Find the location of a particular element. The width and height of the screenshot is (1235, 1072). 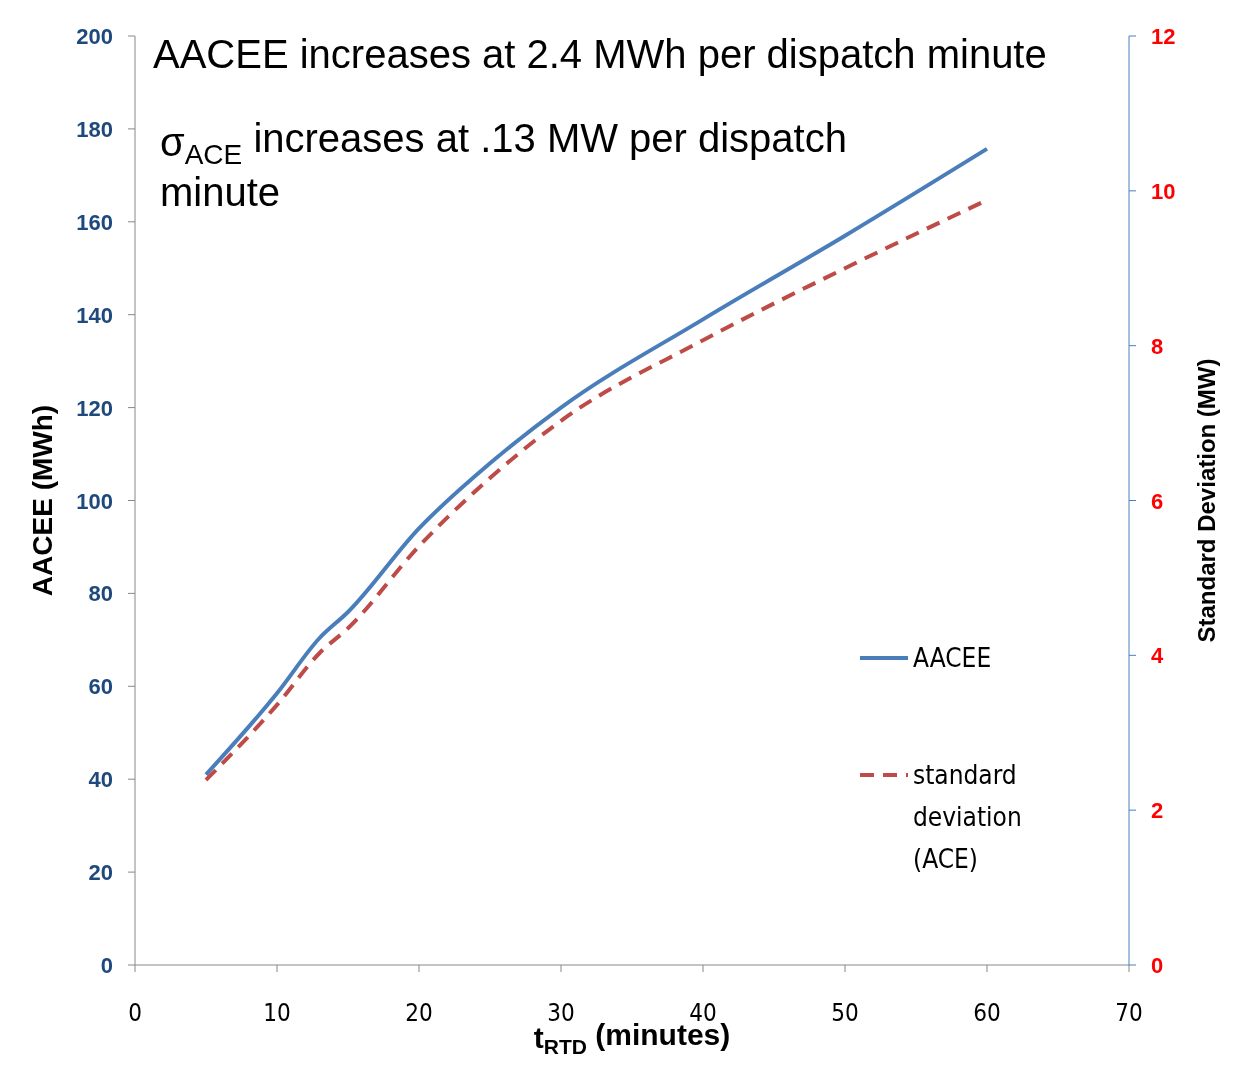

y2-tick-label: 2 is located at coordinates (1157, 811).